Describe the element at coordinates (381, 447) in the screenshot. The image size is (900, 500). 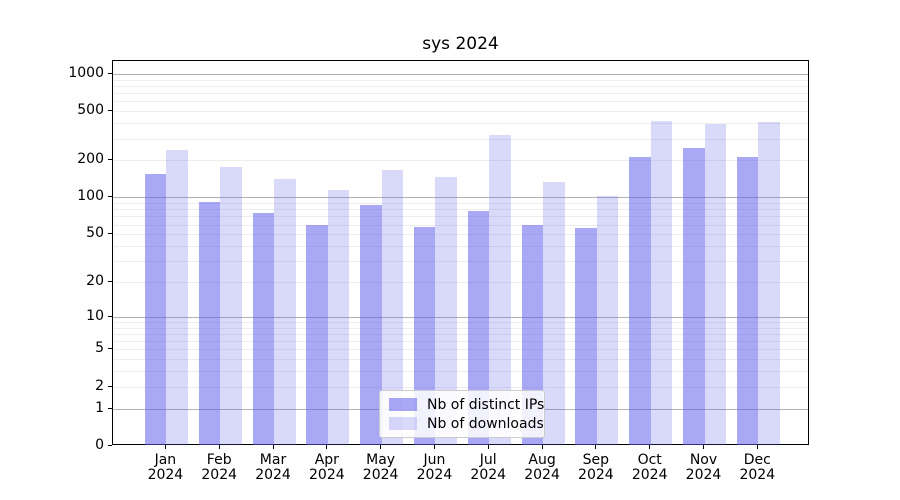
I see `x-tick-mark-may` at that location.